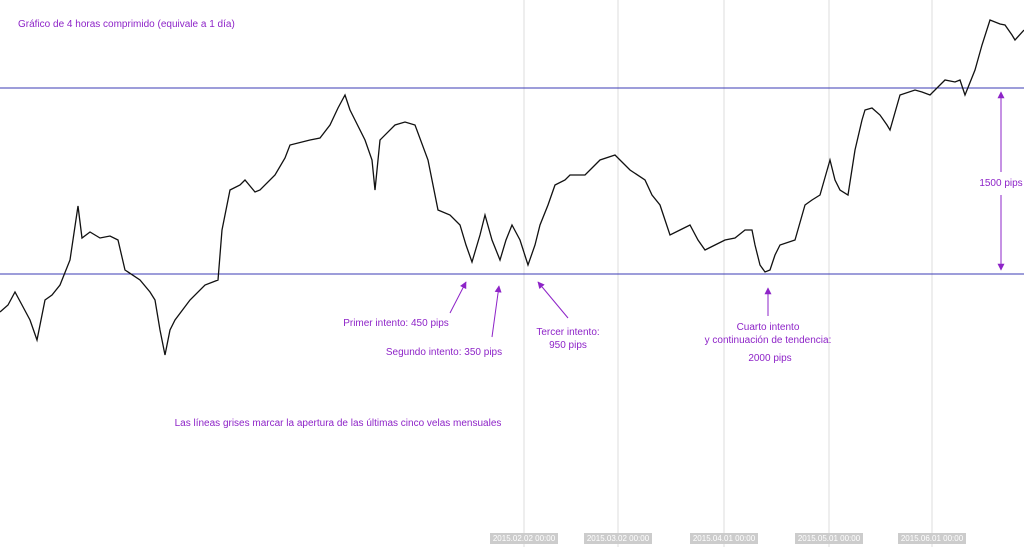 The height and width of the screenshot is (547, 1024). I want to click on annotation: 2000 pips, so click(769, 358).